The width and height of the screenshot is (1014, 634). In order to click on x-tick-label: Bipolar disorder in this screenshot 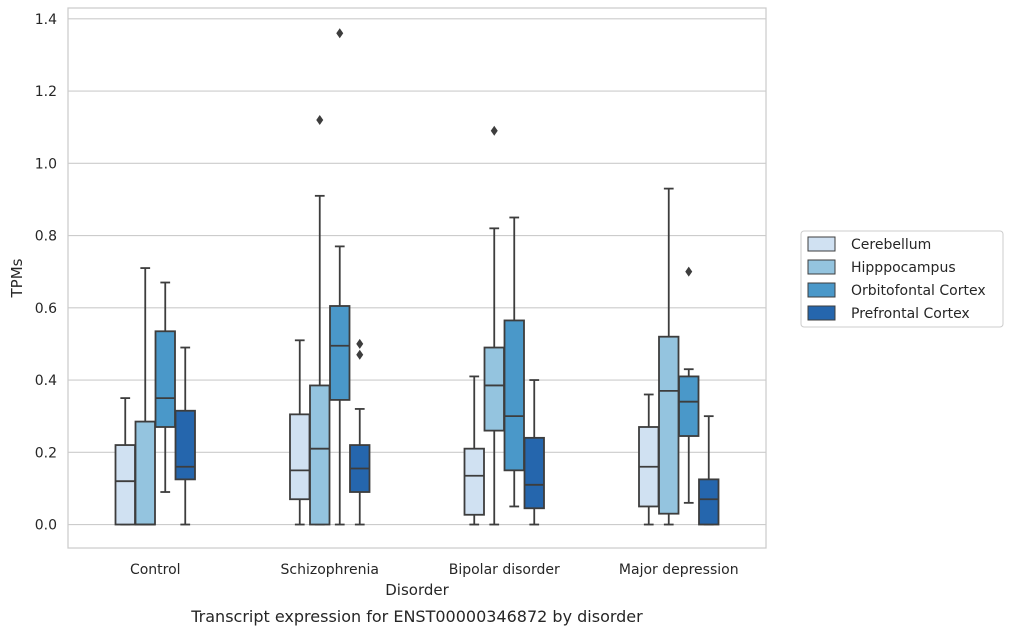, I will do `click(504, 570)`.